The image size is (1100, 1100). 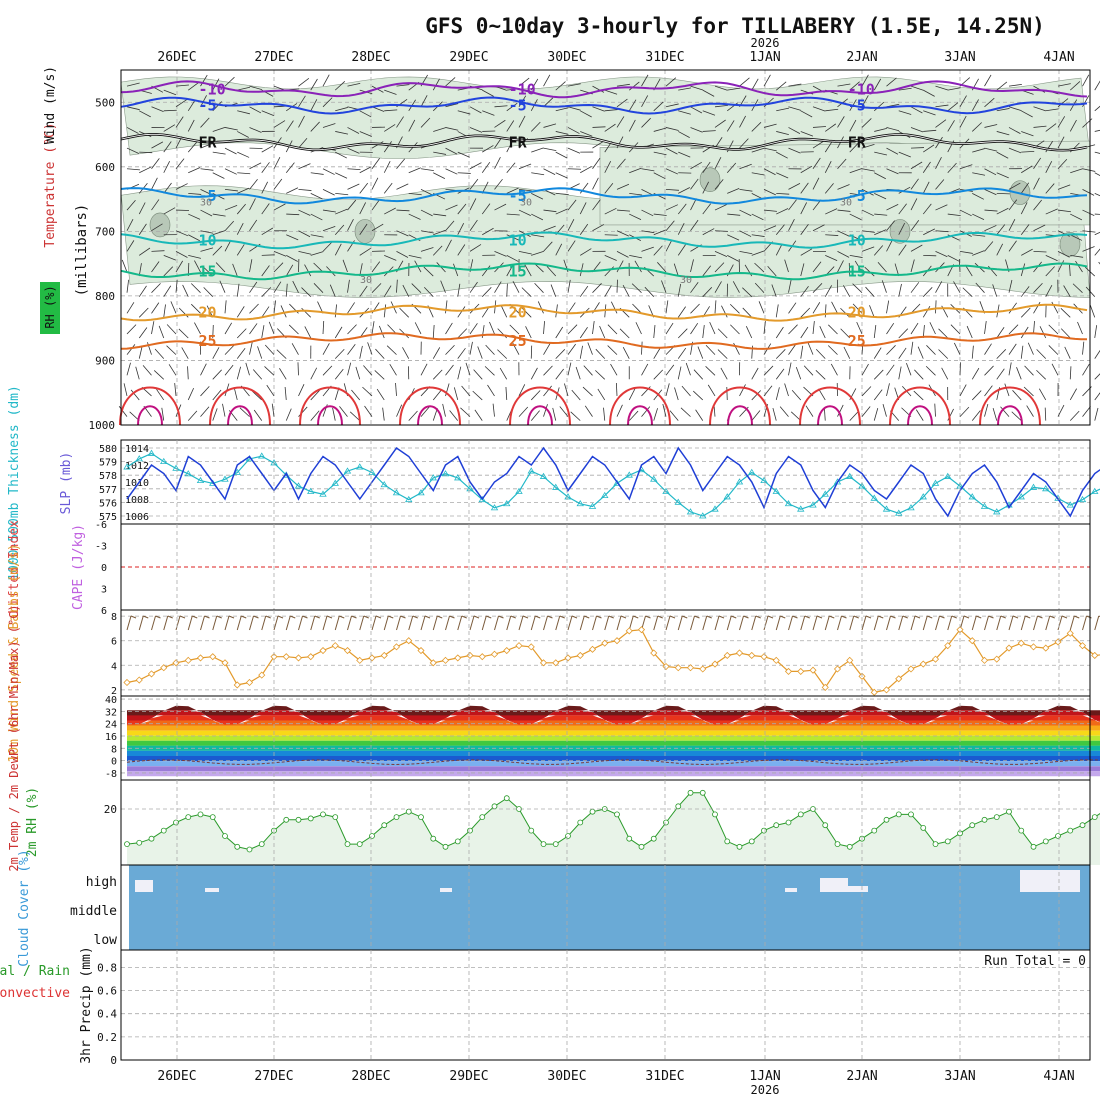 I want to click on thickness-tick-label: 579, so click(x=108, y=463).